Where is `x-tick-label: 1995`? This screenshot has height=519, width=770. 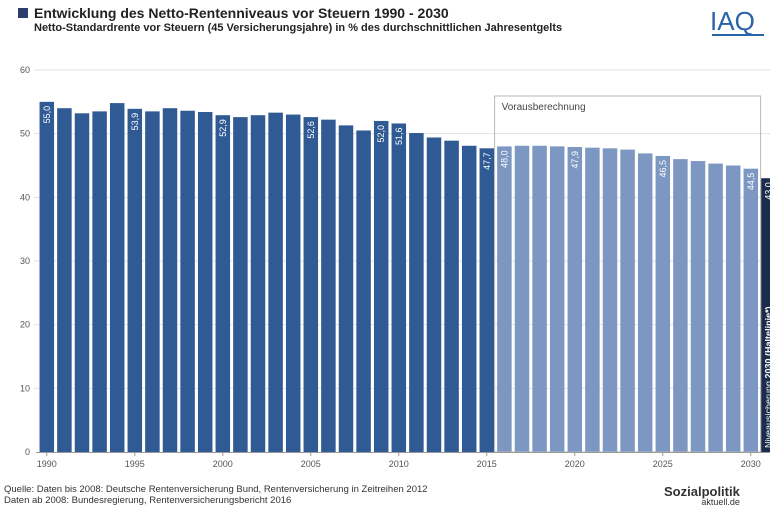 x-tick-label: 1995 is located at coordinates (135, 464).